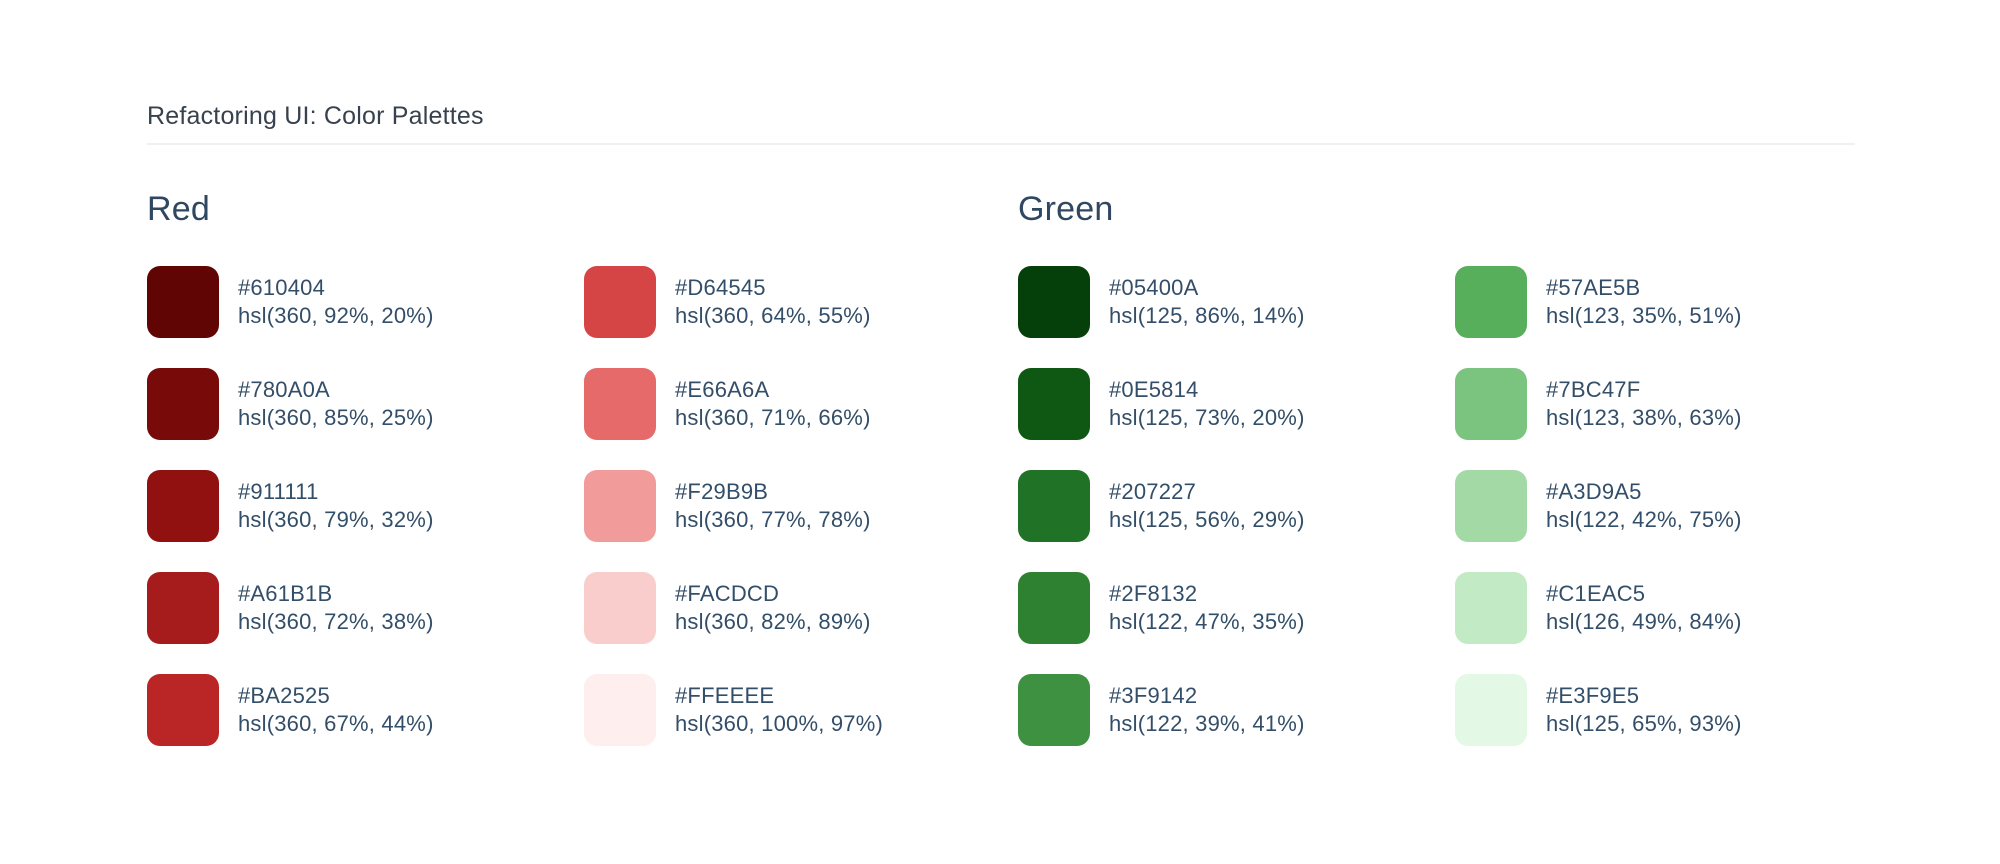  What do you see at coordinates (336, 723) in the screenshot?
I see `color-hsl-label: hsl(360, 67%, 44%)` at bounding box center [336, 723].